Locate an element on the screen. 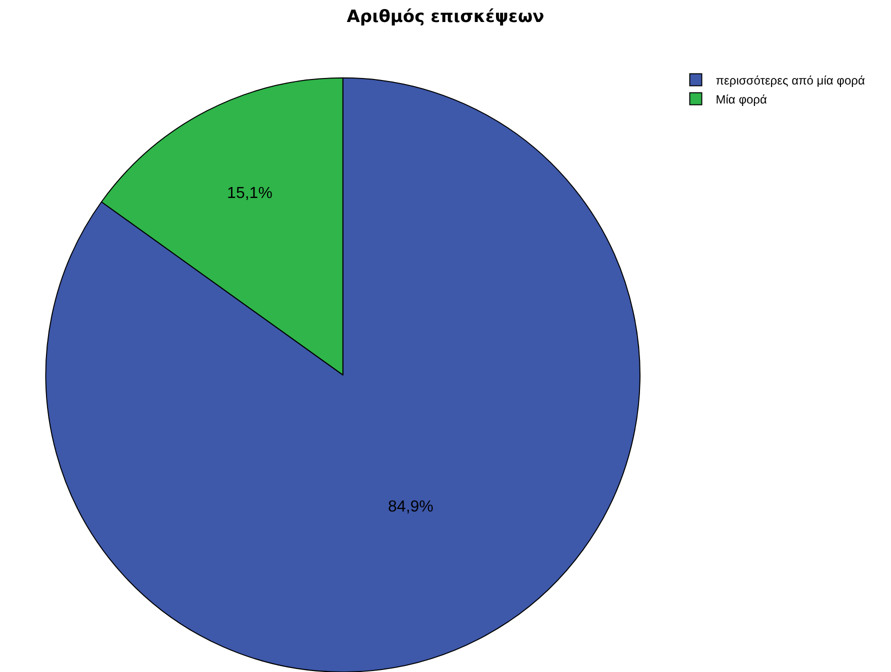 Image resolution: width=891 pixels, height=672 pixels. chart-title: Αριθμός επισκέψεων is located at coordinates (445, 16).